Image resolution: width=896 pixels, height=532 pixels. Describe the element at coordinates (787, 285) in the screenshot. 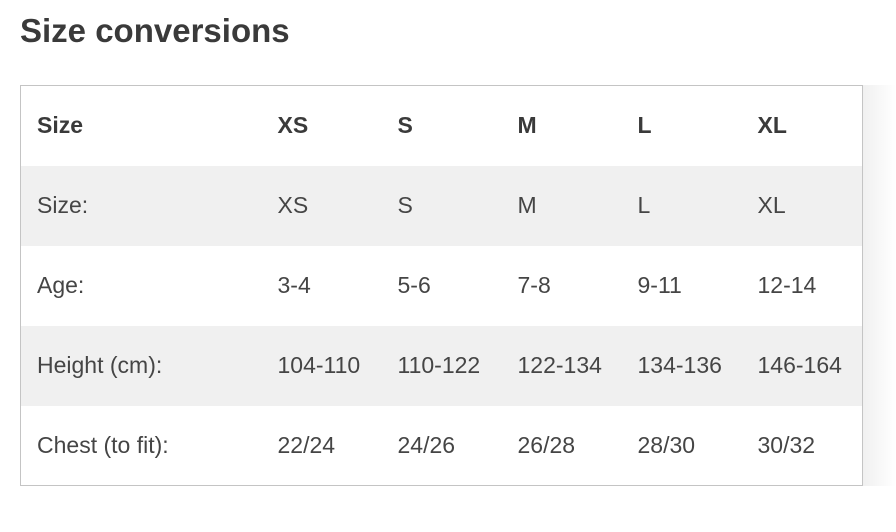

I see `row-value: 12-14` at that location.